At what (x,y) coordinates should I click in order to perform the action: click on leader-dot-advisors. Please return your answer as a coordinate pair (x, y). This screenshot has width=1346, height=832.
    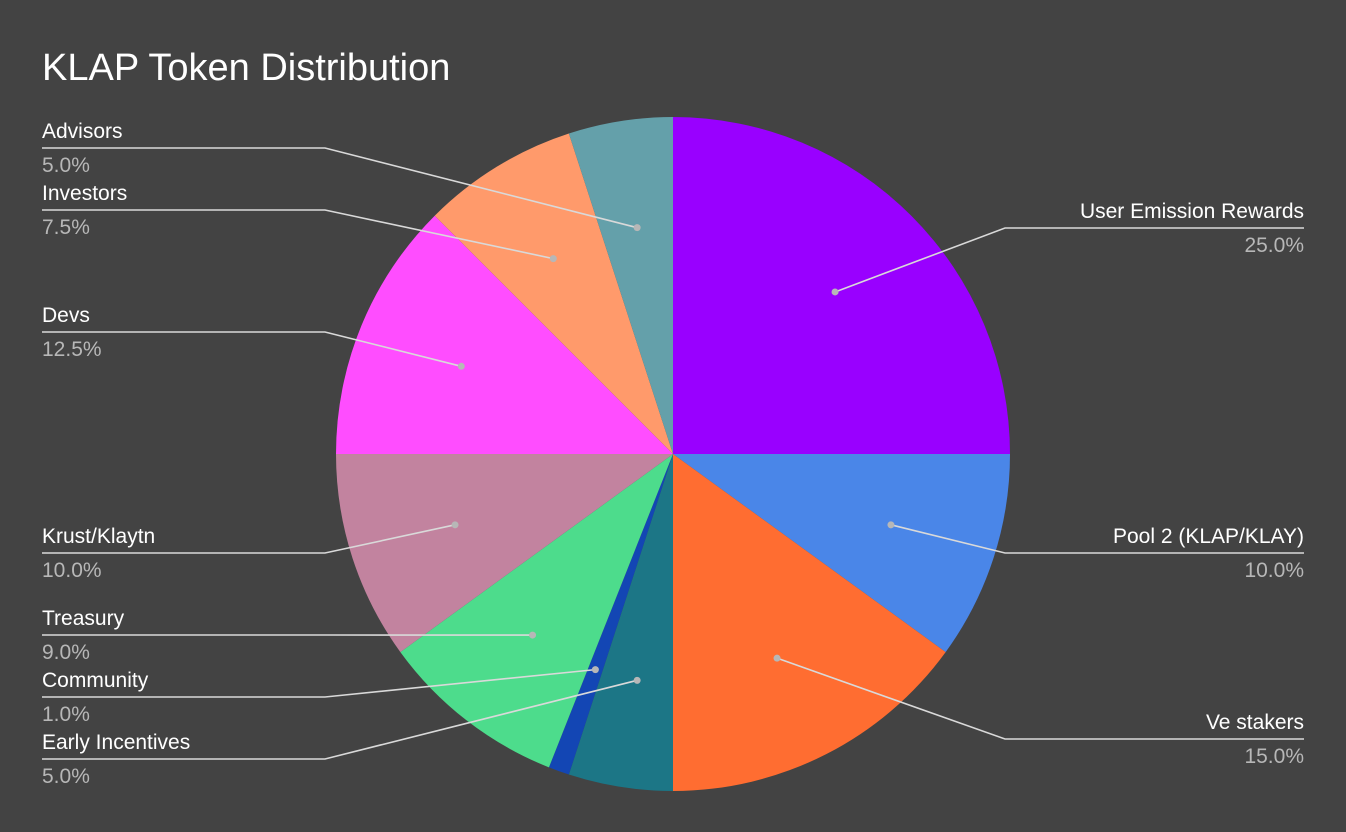
    Looking at the image, I should click on (637, 228).